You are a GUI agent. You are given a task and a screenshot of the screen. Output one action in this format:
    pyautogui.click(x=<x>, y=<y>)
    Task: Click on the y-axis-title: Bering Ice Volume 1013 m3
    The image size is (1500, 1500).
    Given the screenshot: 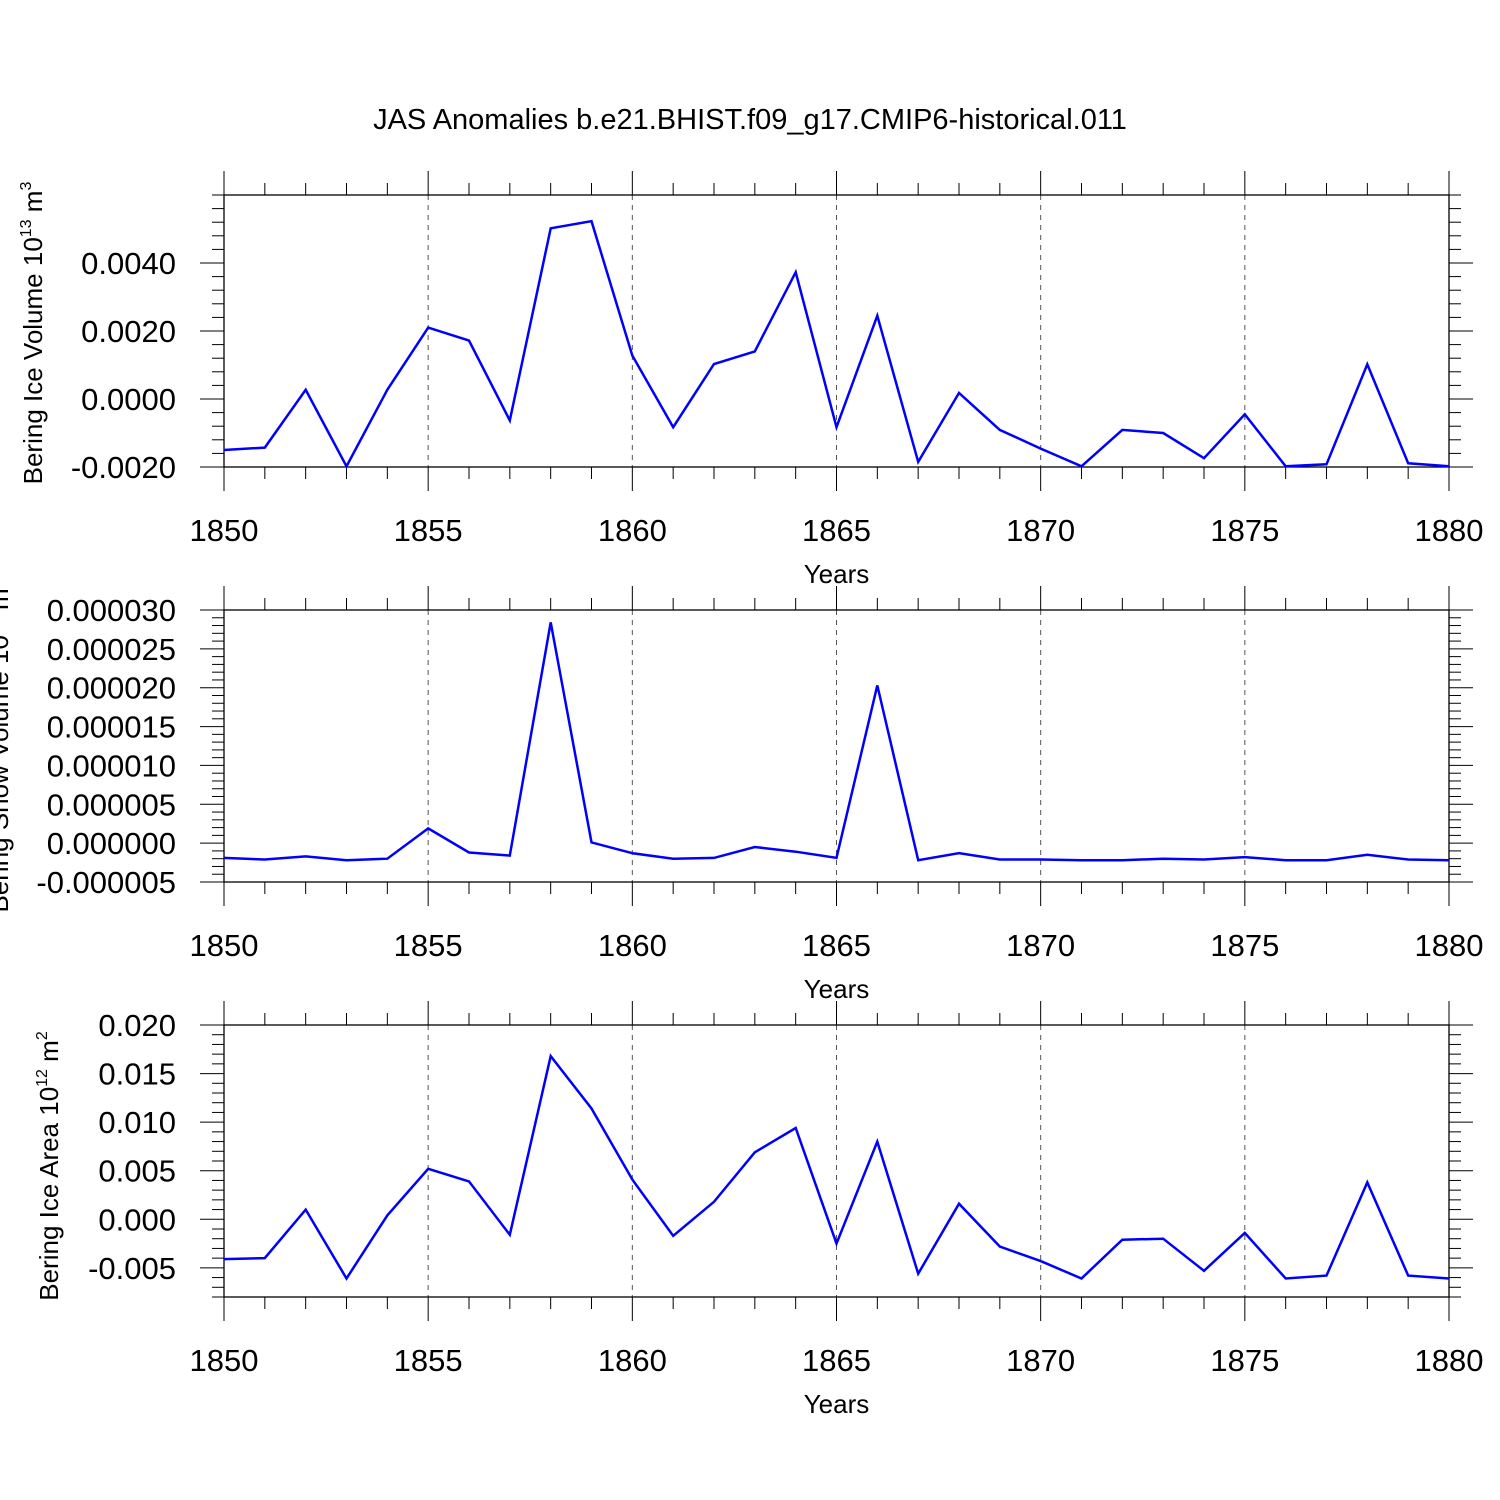 What is the action you would take?
    pyautogui.click(x=33, y=333)
    